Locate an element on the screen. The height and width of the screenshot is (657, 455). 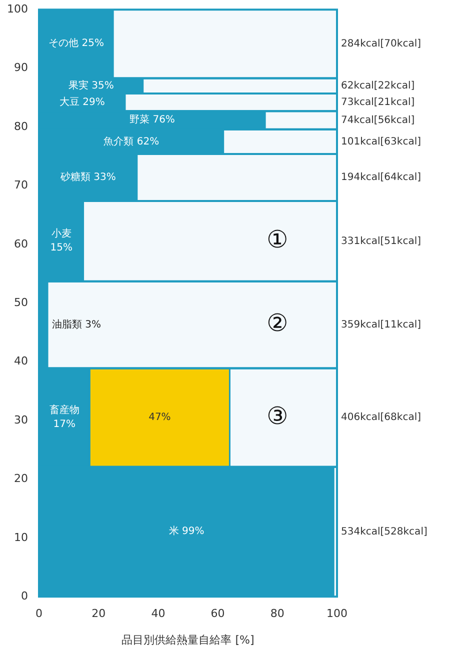
x-tick-label: 100 is located at coordinates (337, 613).